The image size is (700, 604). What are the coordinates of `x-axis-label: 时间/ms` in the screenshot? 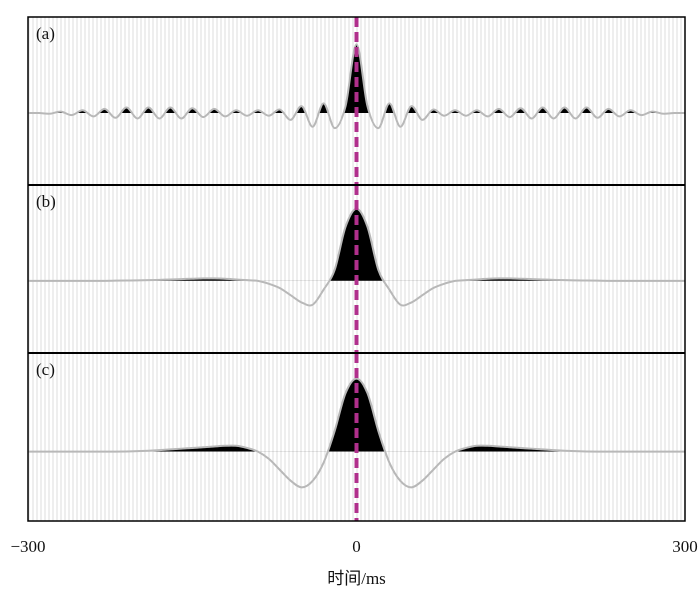 It's located at (356, 578).